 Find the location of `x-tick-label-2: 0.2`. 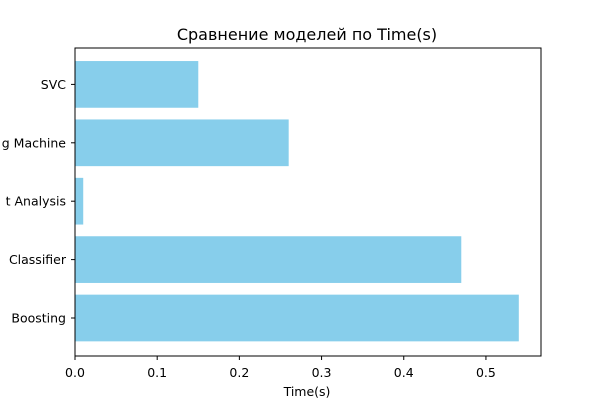

x-tick-label-2: 0.2 is located at coordinates (239, 372).